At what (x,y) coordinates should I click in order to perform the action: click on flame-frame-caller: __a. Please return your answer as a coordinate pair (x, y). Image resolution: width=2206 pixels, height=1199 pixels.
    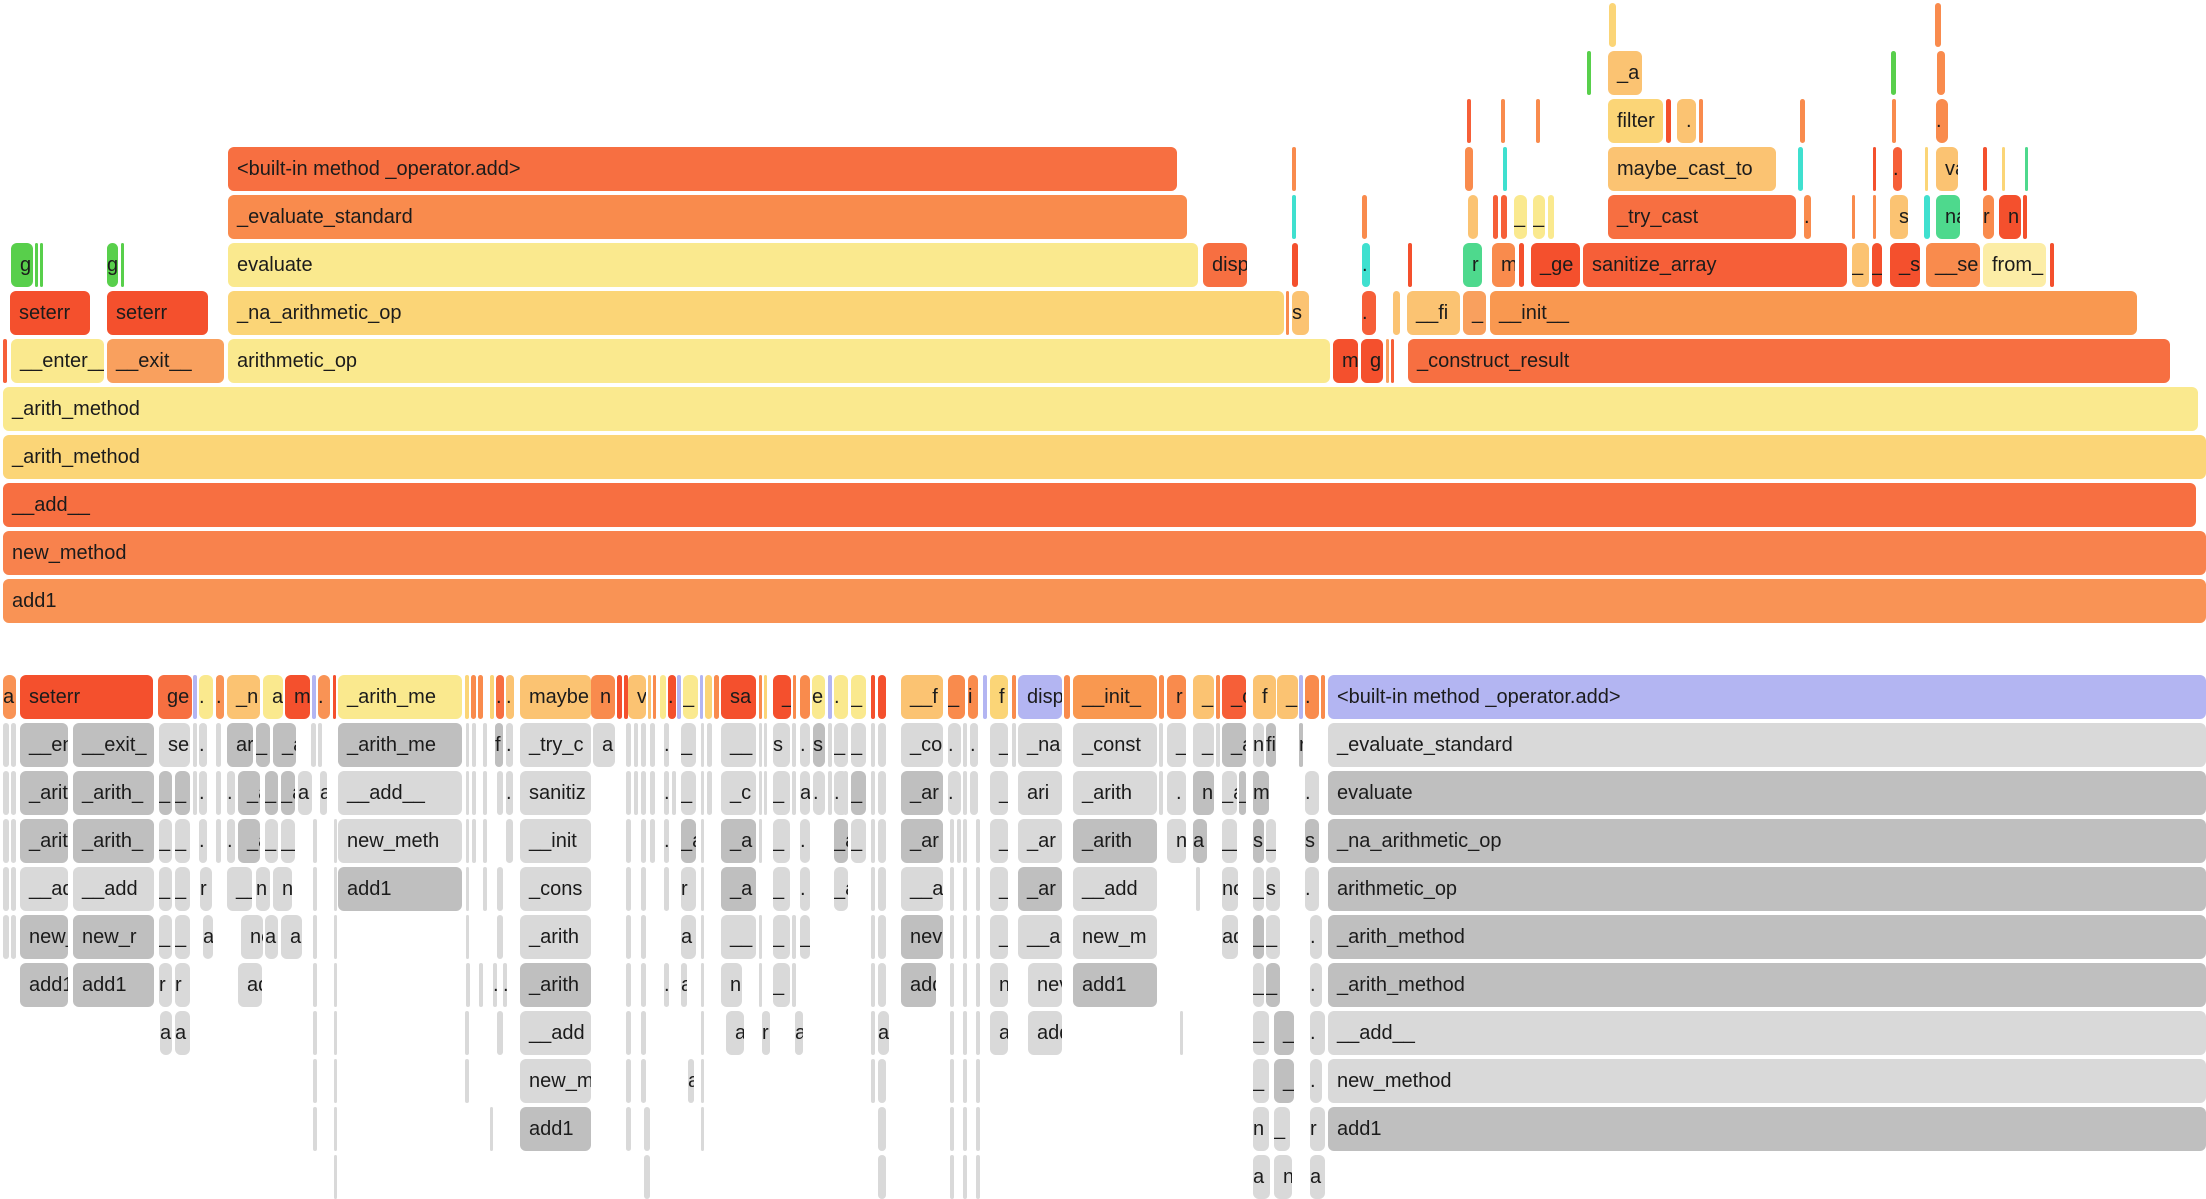
    Looking at the image, I should click on (922, 889).